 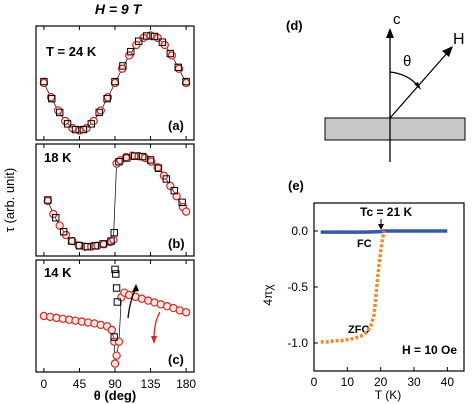 I want to click on panel-b-temp-label: 18 K, so click(x=58, y=157).